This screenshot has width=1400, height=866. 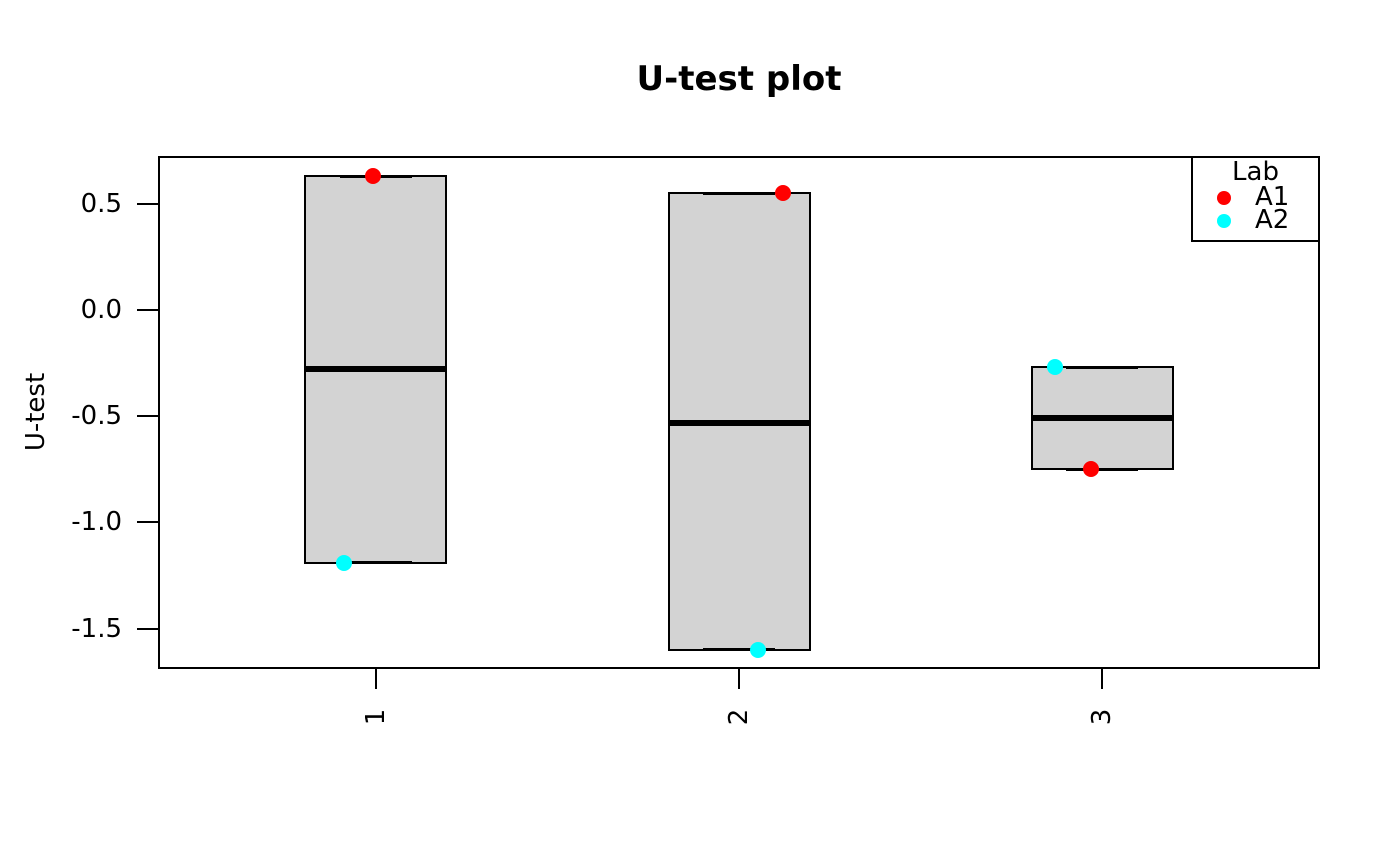 I want to click on legend: Lab A1 A2, so click(x=1255, y=199).